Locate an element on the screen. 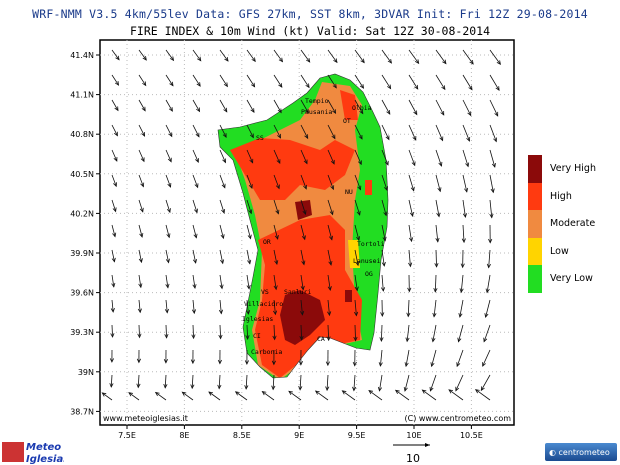 This screenshot has width=620, height=465. wind-reference-label: 10 is located at coordinates (413, 458).